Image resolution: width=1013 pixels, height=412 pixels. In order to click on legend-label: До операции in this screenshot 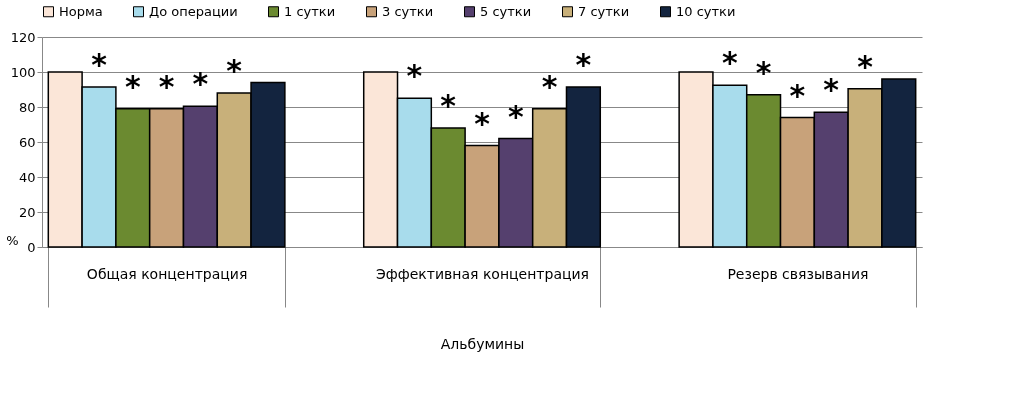, I will do `click(193, 11)`.